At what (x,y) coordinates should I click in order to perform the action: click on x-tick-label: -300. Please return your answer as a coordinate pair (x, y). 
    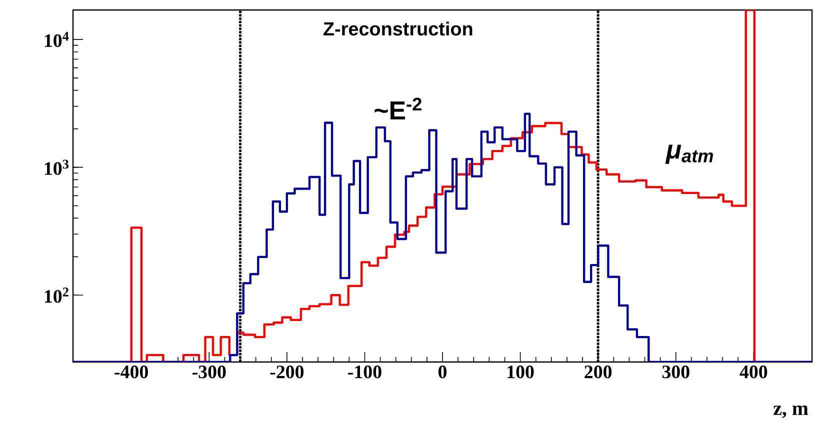
    Looking at the image, I should click on (209, 372).